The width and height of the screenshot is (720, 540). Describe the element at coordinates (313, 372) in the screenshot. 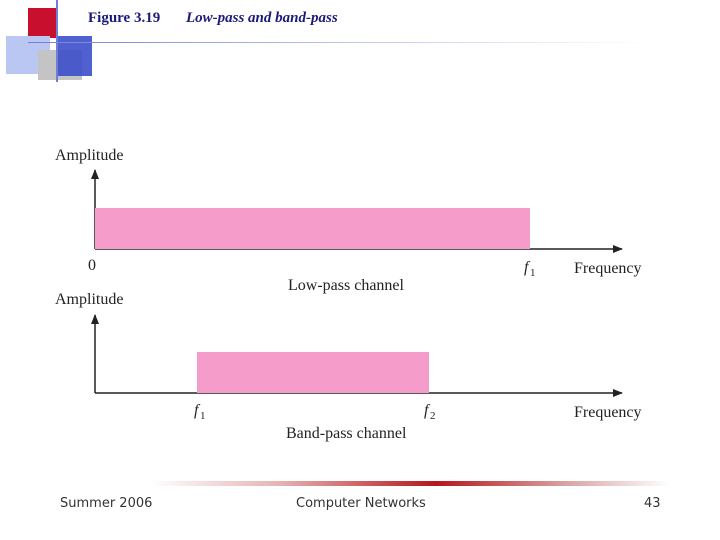

I see `band-pass-band` at that location.